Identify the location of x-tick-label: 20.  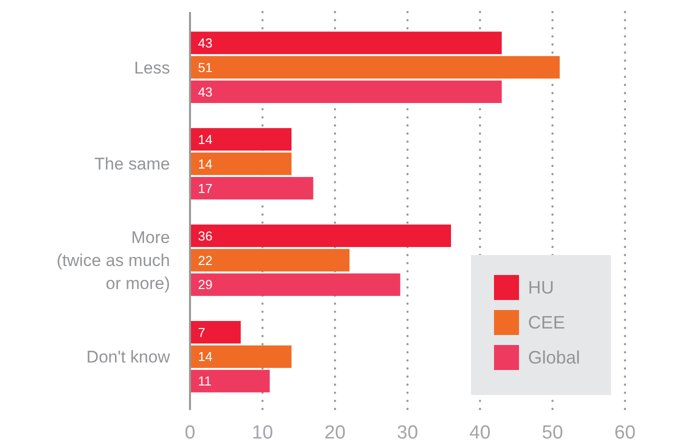
(335, 432).